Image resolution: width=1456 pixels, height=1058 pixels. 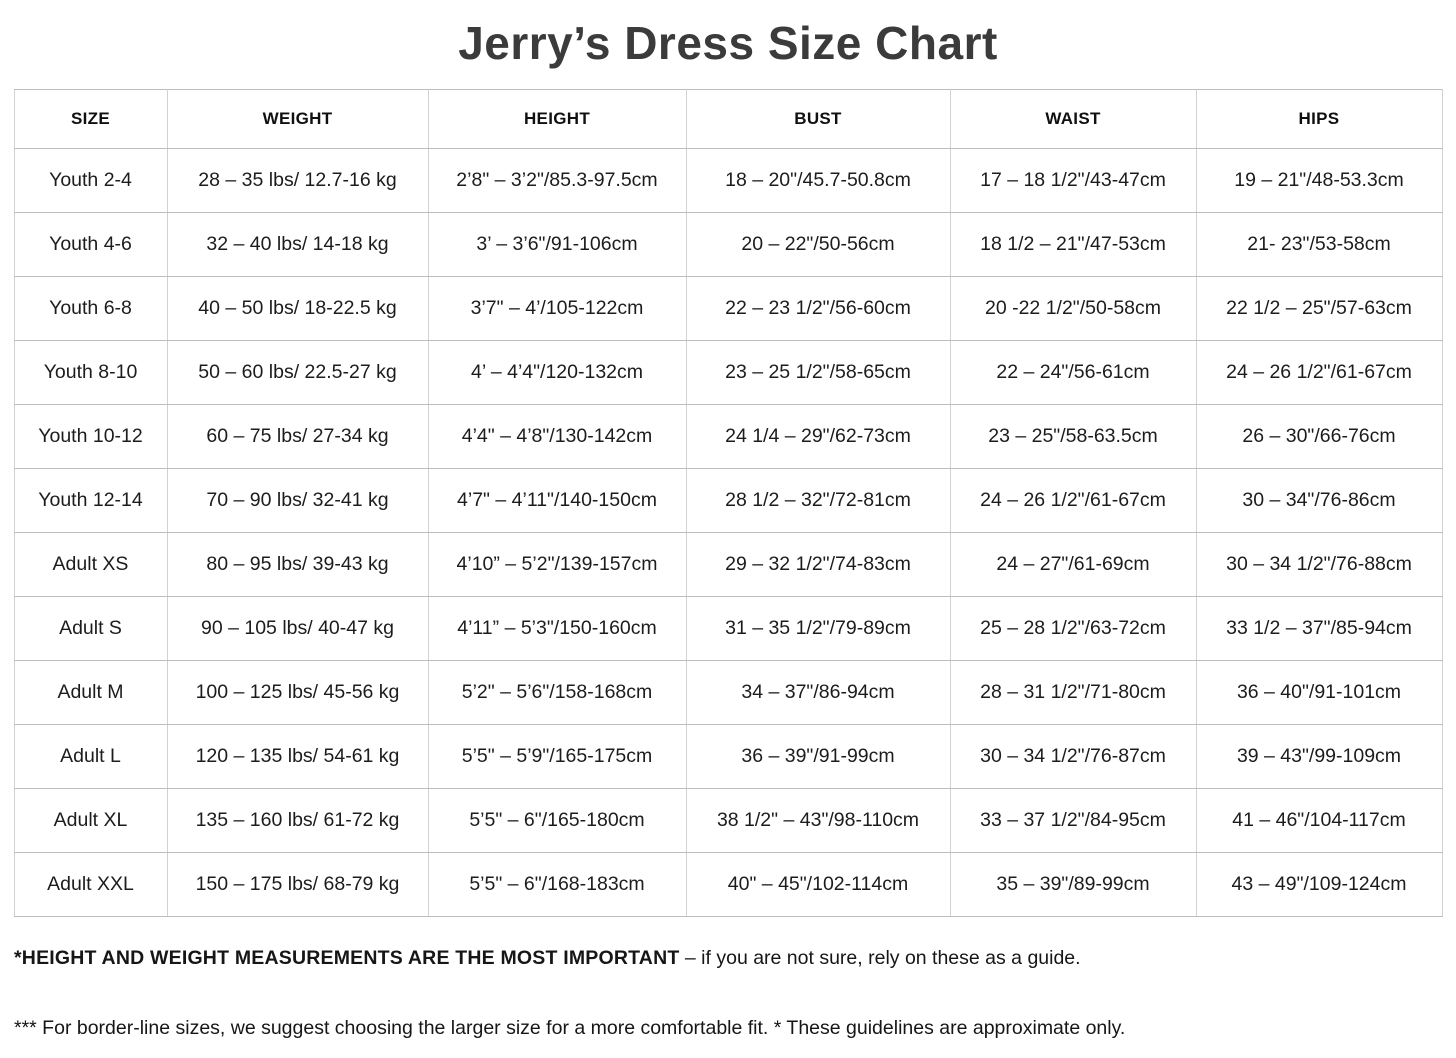 I want to click on table-cell: 50 – 60 lbs/ 22.5-27 kg, so click(x=297, y=372).